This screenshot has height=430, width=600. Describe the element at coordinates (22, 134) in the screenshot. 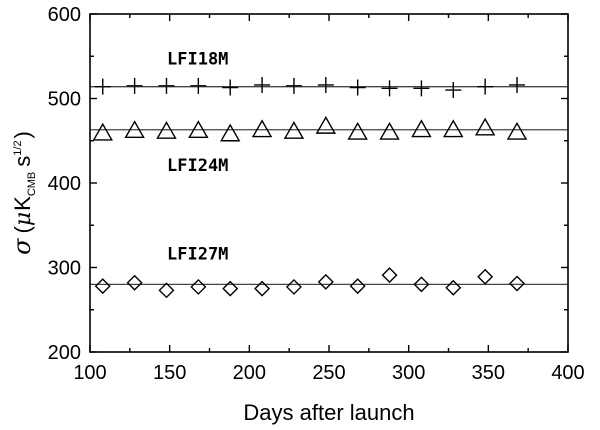

I see `y-title-close: )` at that location.